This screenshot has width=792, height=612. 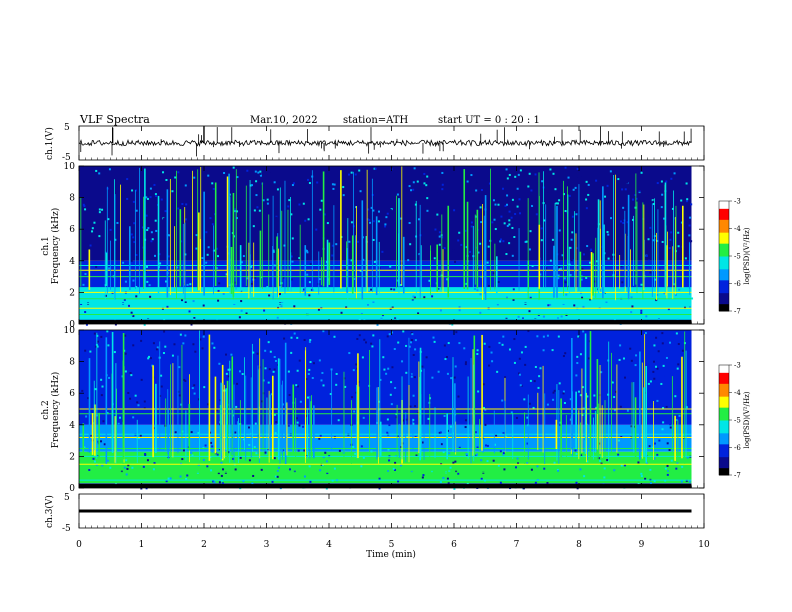 What do you see at coordinates (72, 325) in the screenshot?
I see `ytick-label: 0` at bounding box center [72, 325].